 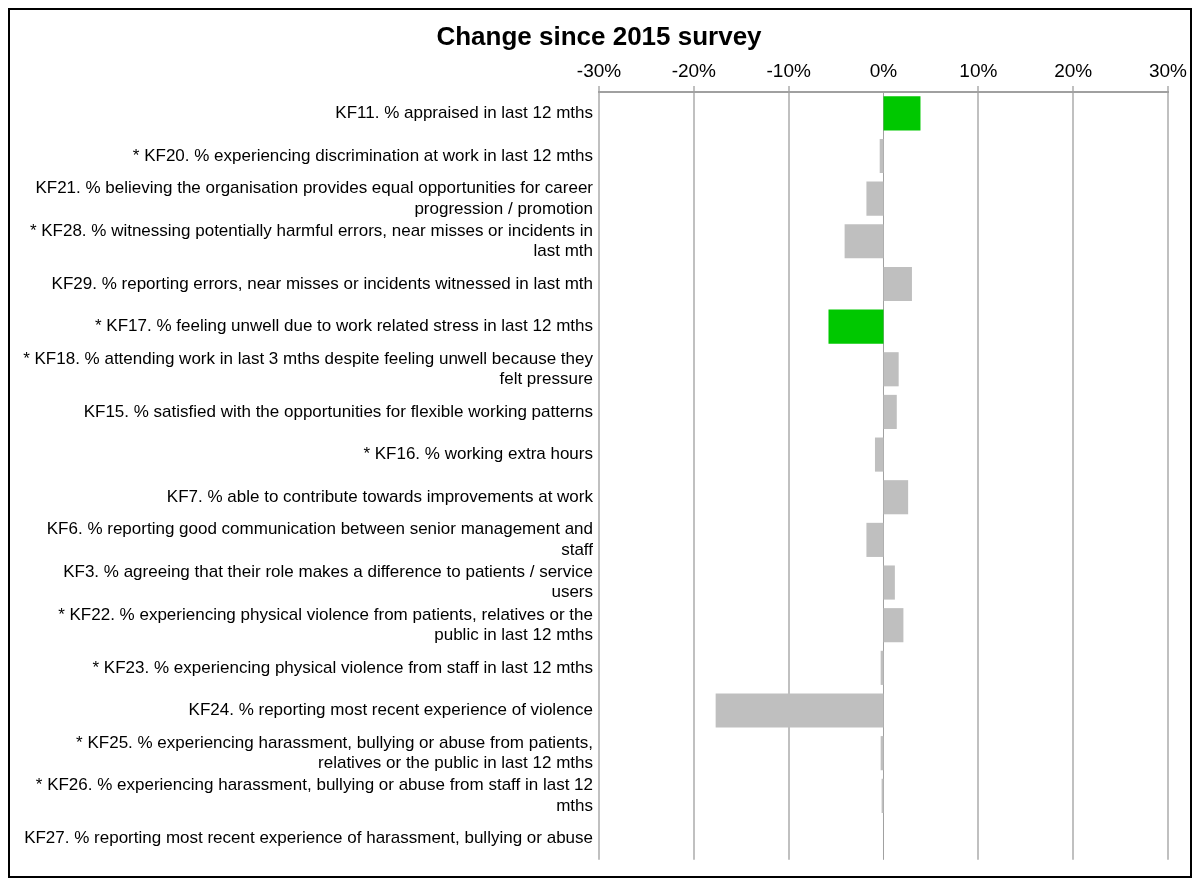 I want to click on x-tick-label: 30%, so click(x=1168, y=70).